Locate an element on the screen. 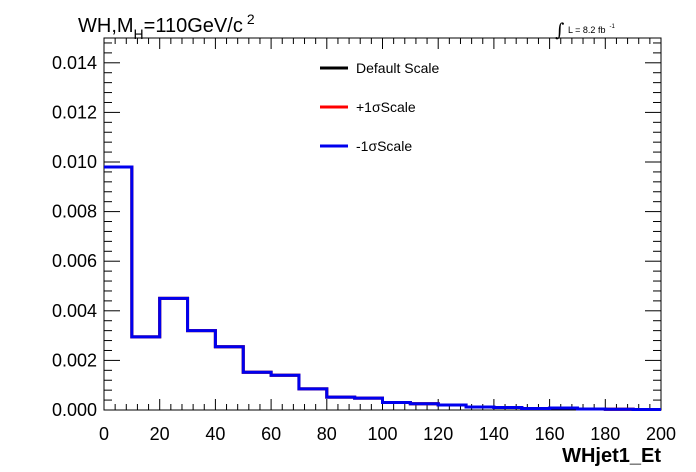  x-tick-label: 200 is located at coordinates (661, 434).